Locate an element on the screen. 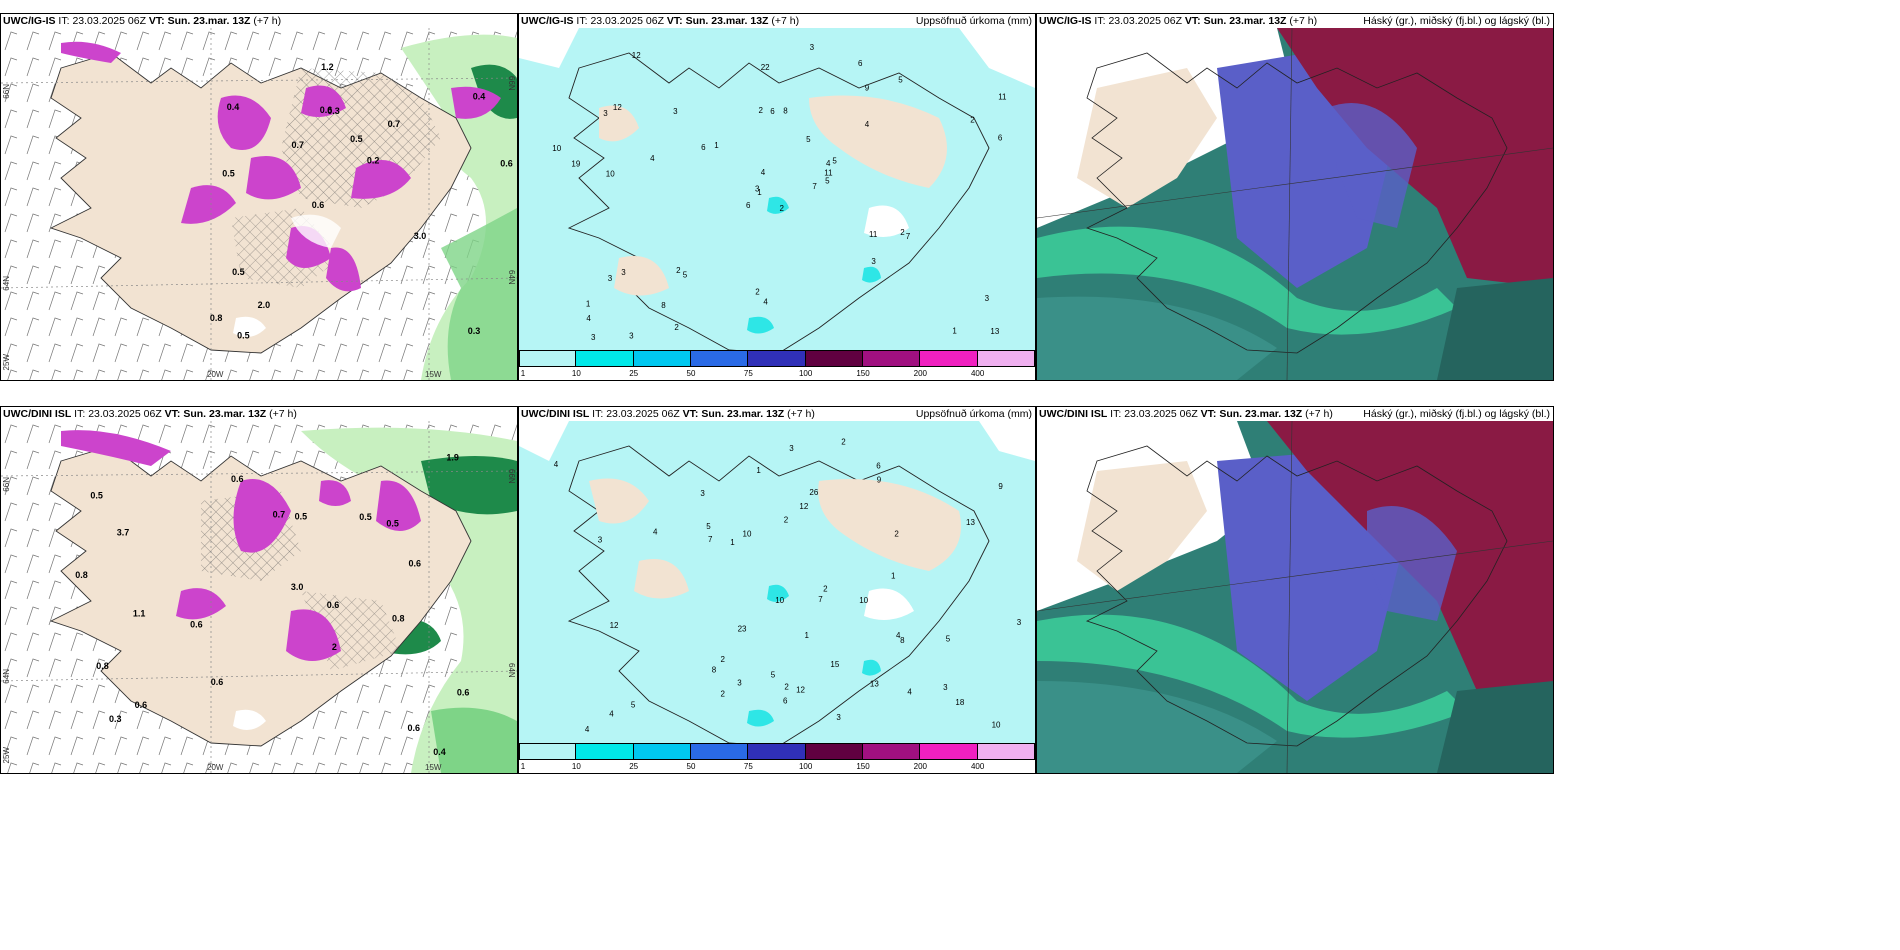  colorbar-tick-label: 100 is located at coordinates (805, 373).